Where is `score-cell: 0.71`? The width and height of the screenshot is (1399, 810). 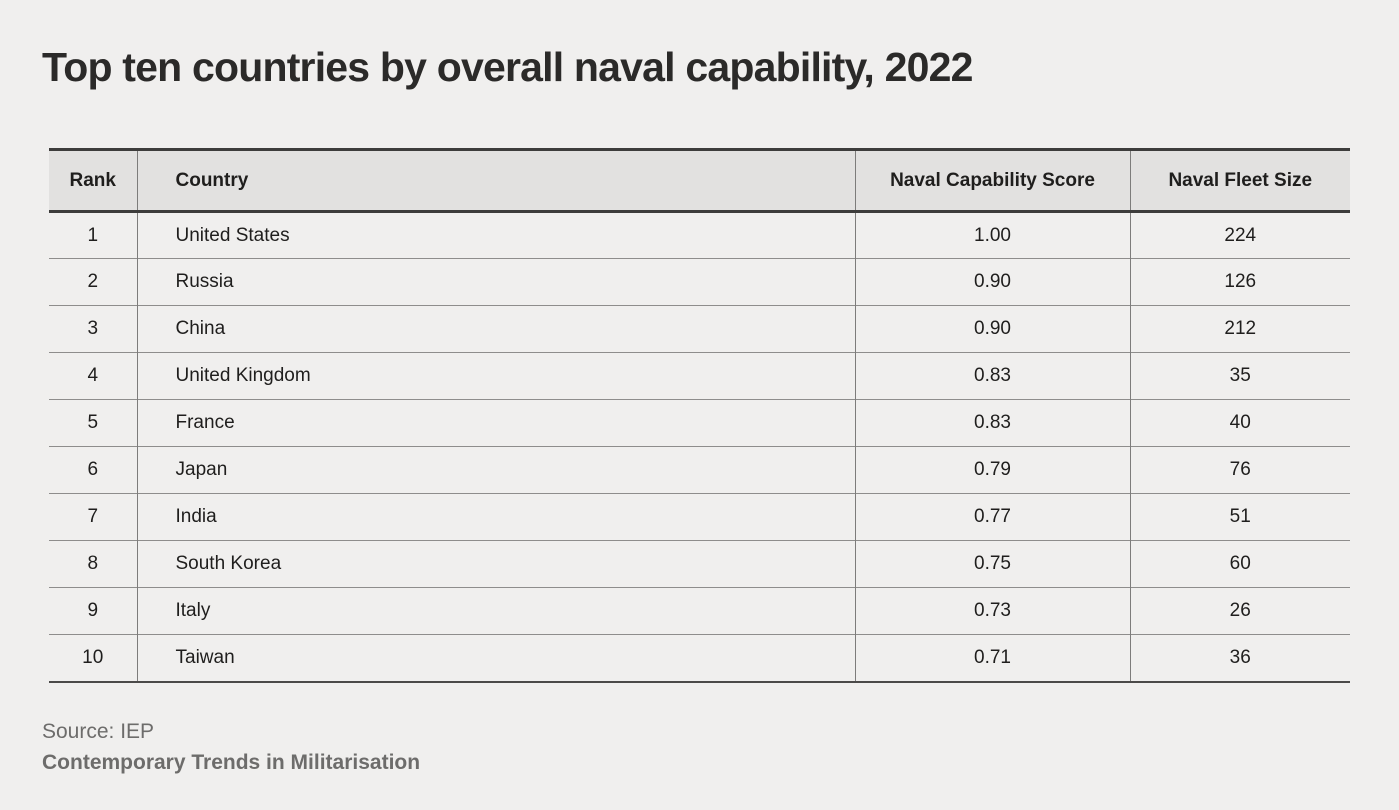 score-cell: 0.71 is located at coordinates (993, 658).